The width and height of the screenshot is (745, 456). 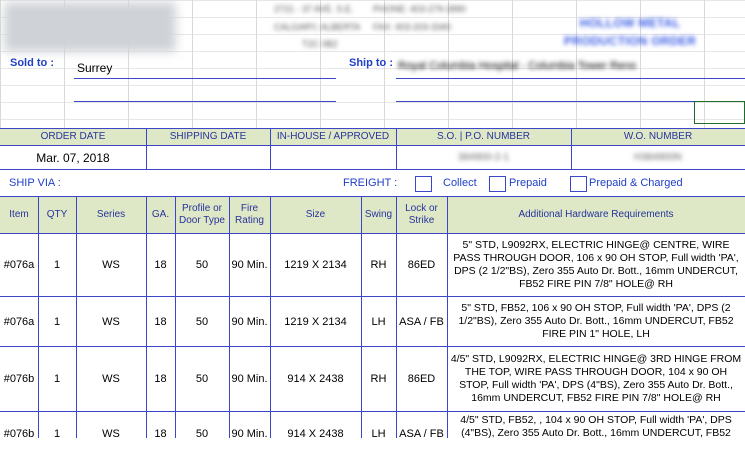 I want to click on prepaid-checkbox, so click(x=497, y=184).